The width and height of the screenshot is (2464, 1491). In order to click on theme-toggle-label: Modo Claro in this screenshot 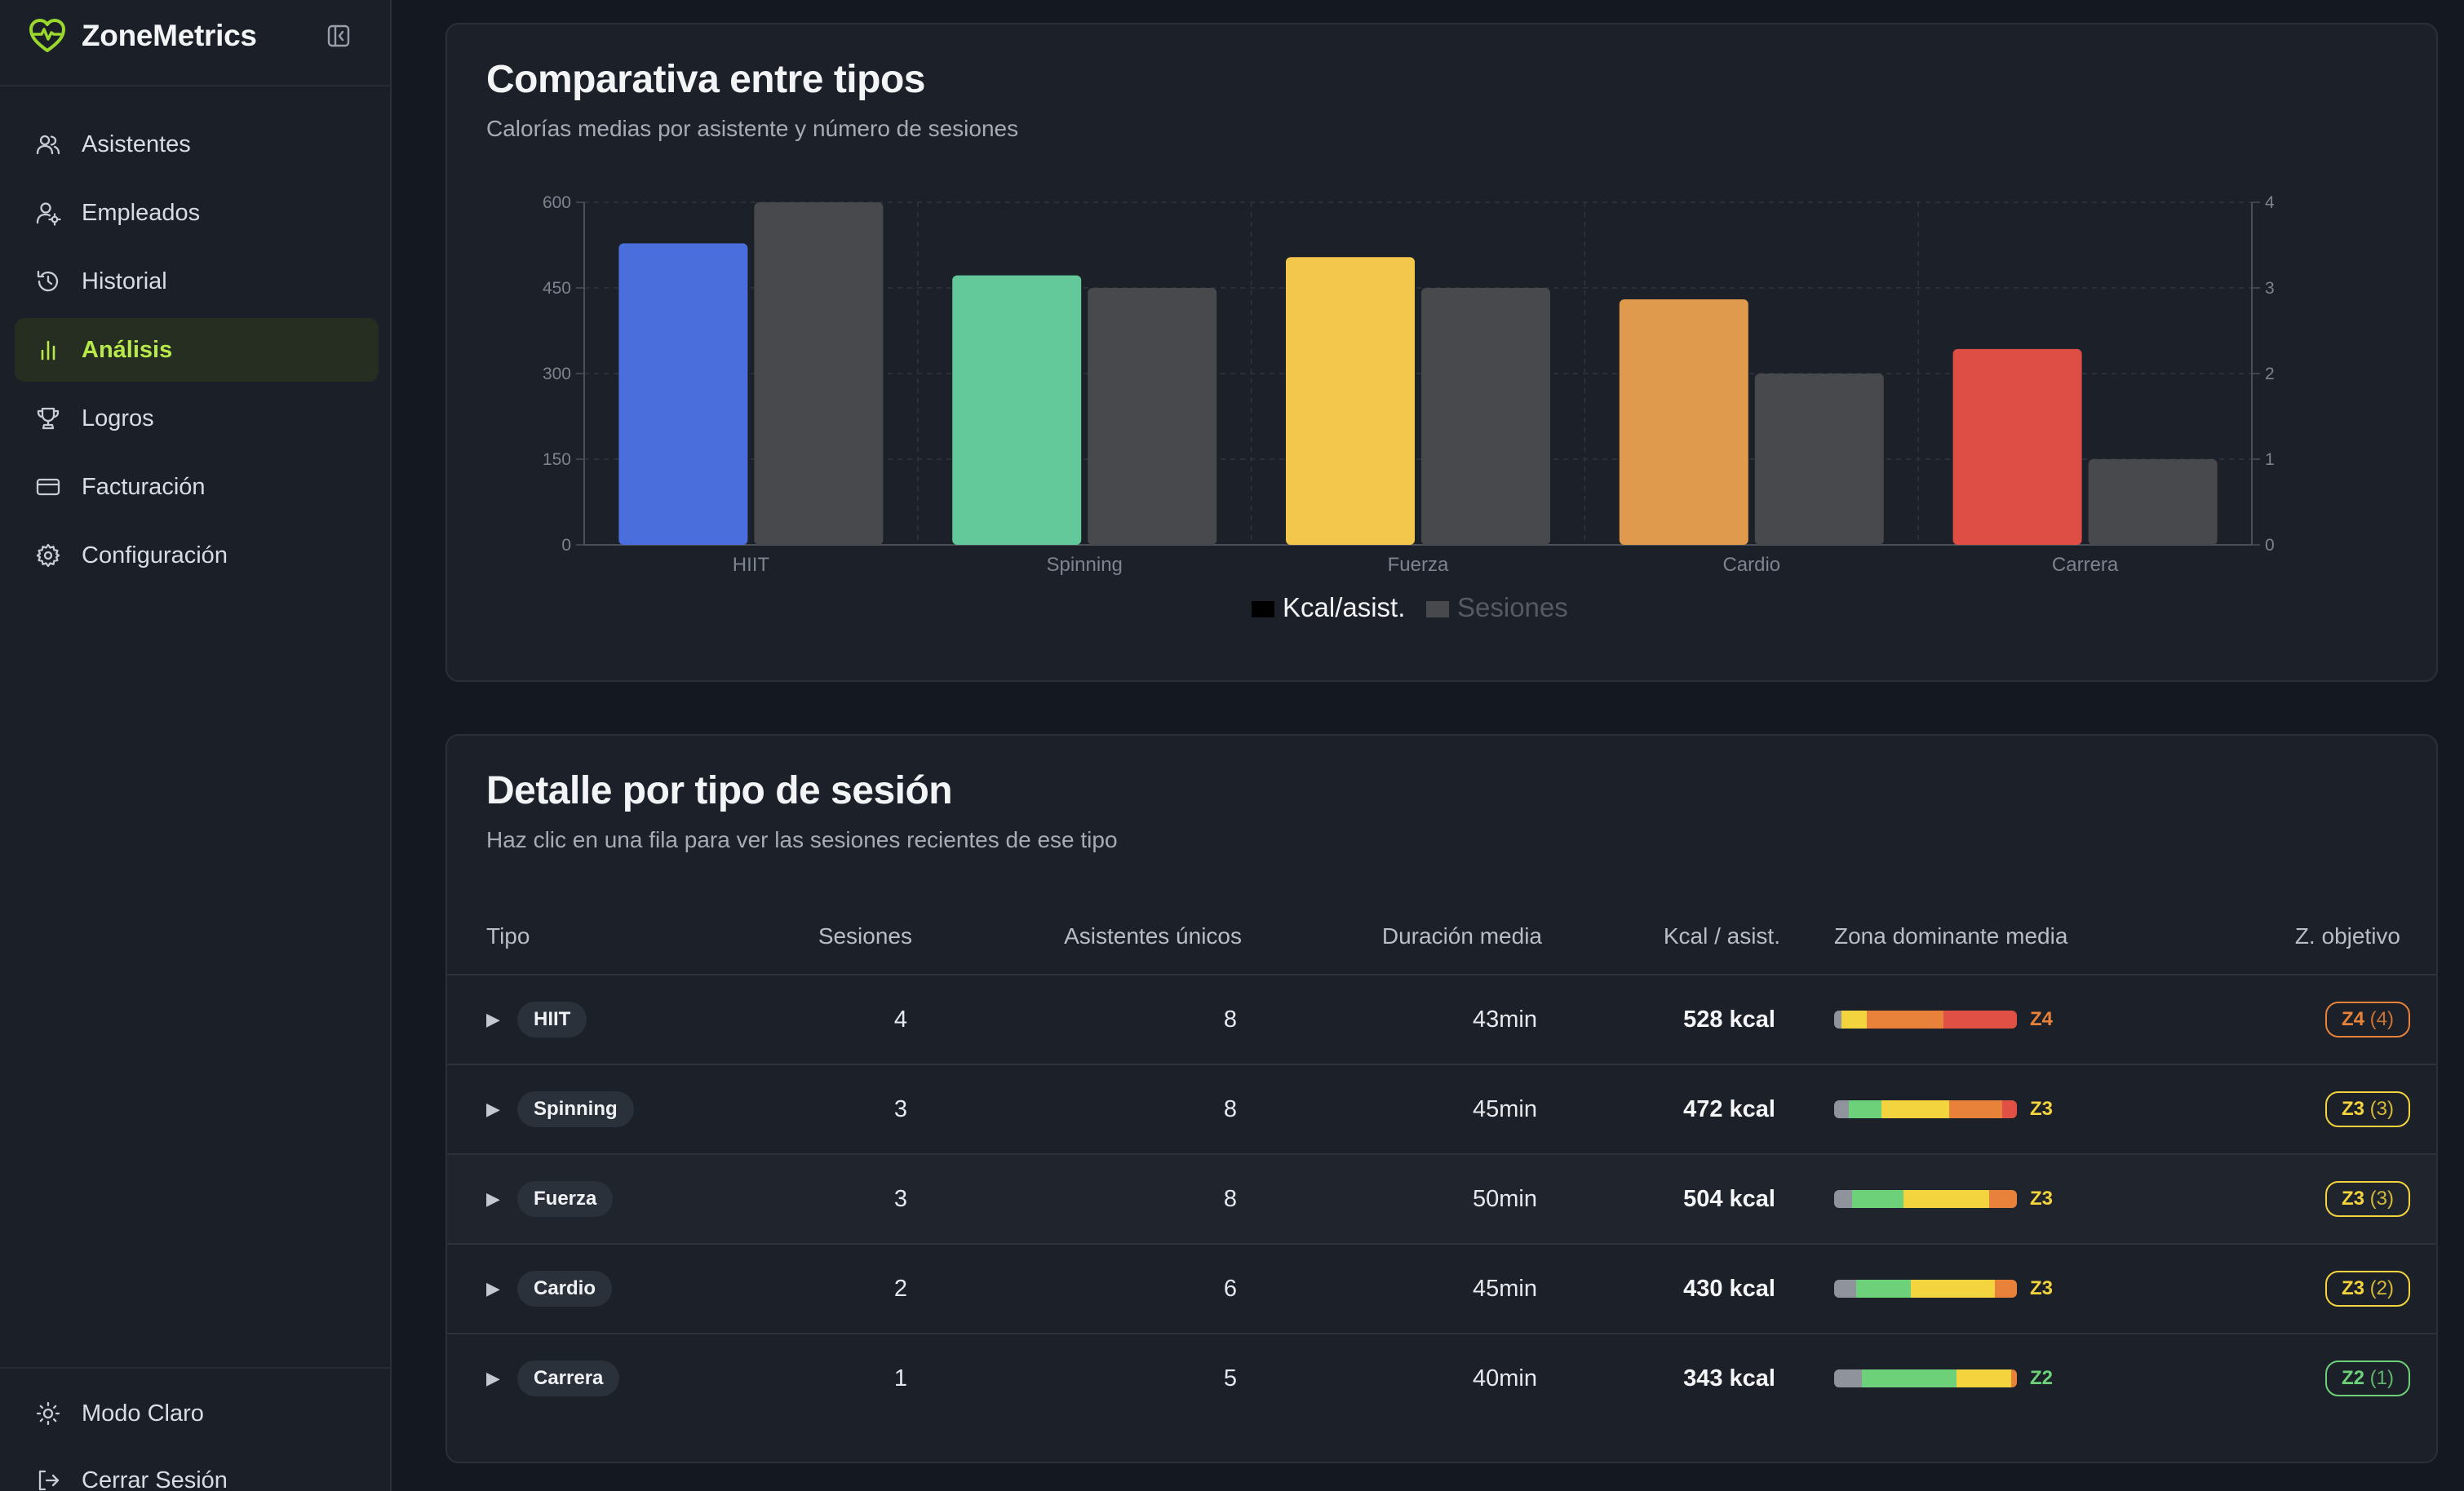, I will do `click(143, 1413)`.